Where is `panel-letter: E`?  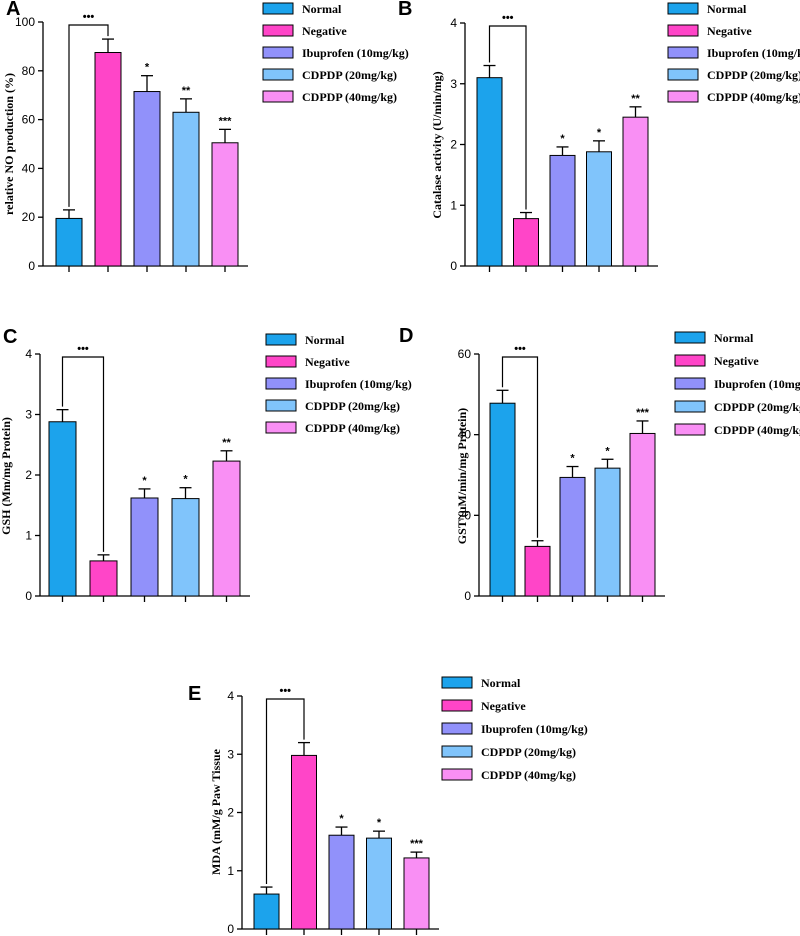 panel-letter: E is located at coordinates (194, 694).